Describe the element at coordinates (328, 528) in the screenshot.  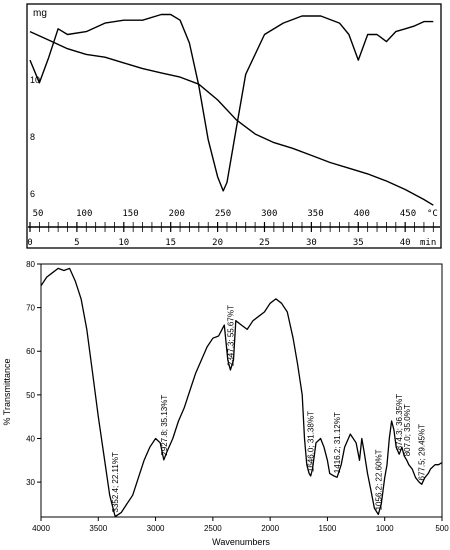
I see `ftir-x-tick-label: 1500` at that location.